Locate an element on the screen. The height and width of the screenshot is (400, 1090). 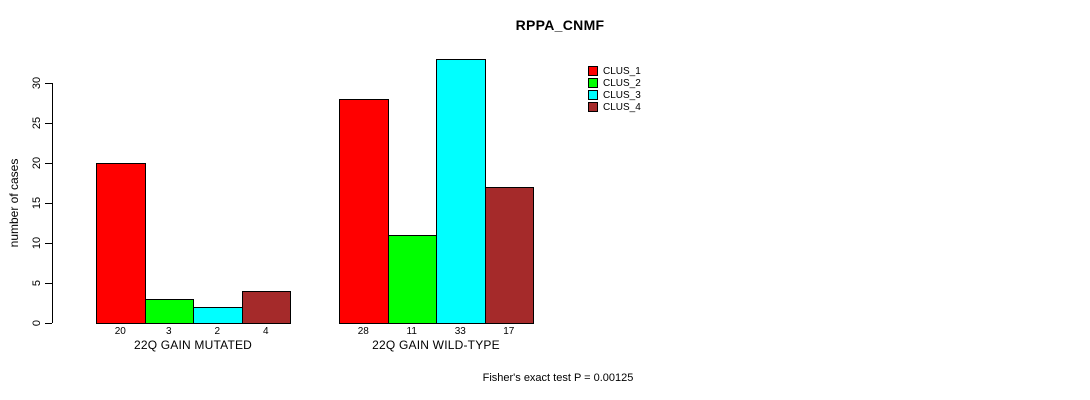
legend-row: CLUS_1 is located at coordinates (614, 71).